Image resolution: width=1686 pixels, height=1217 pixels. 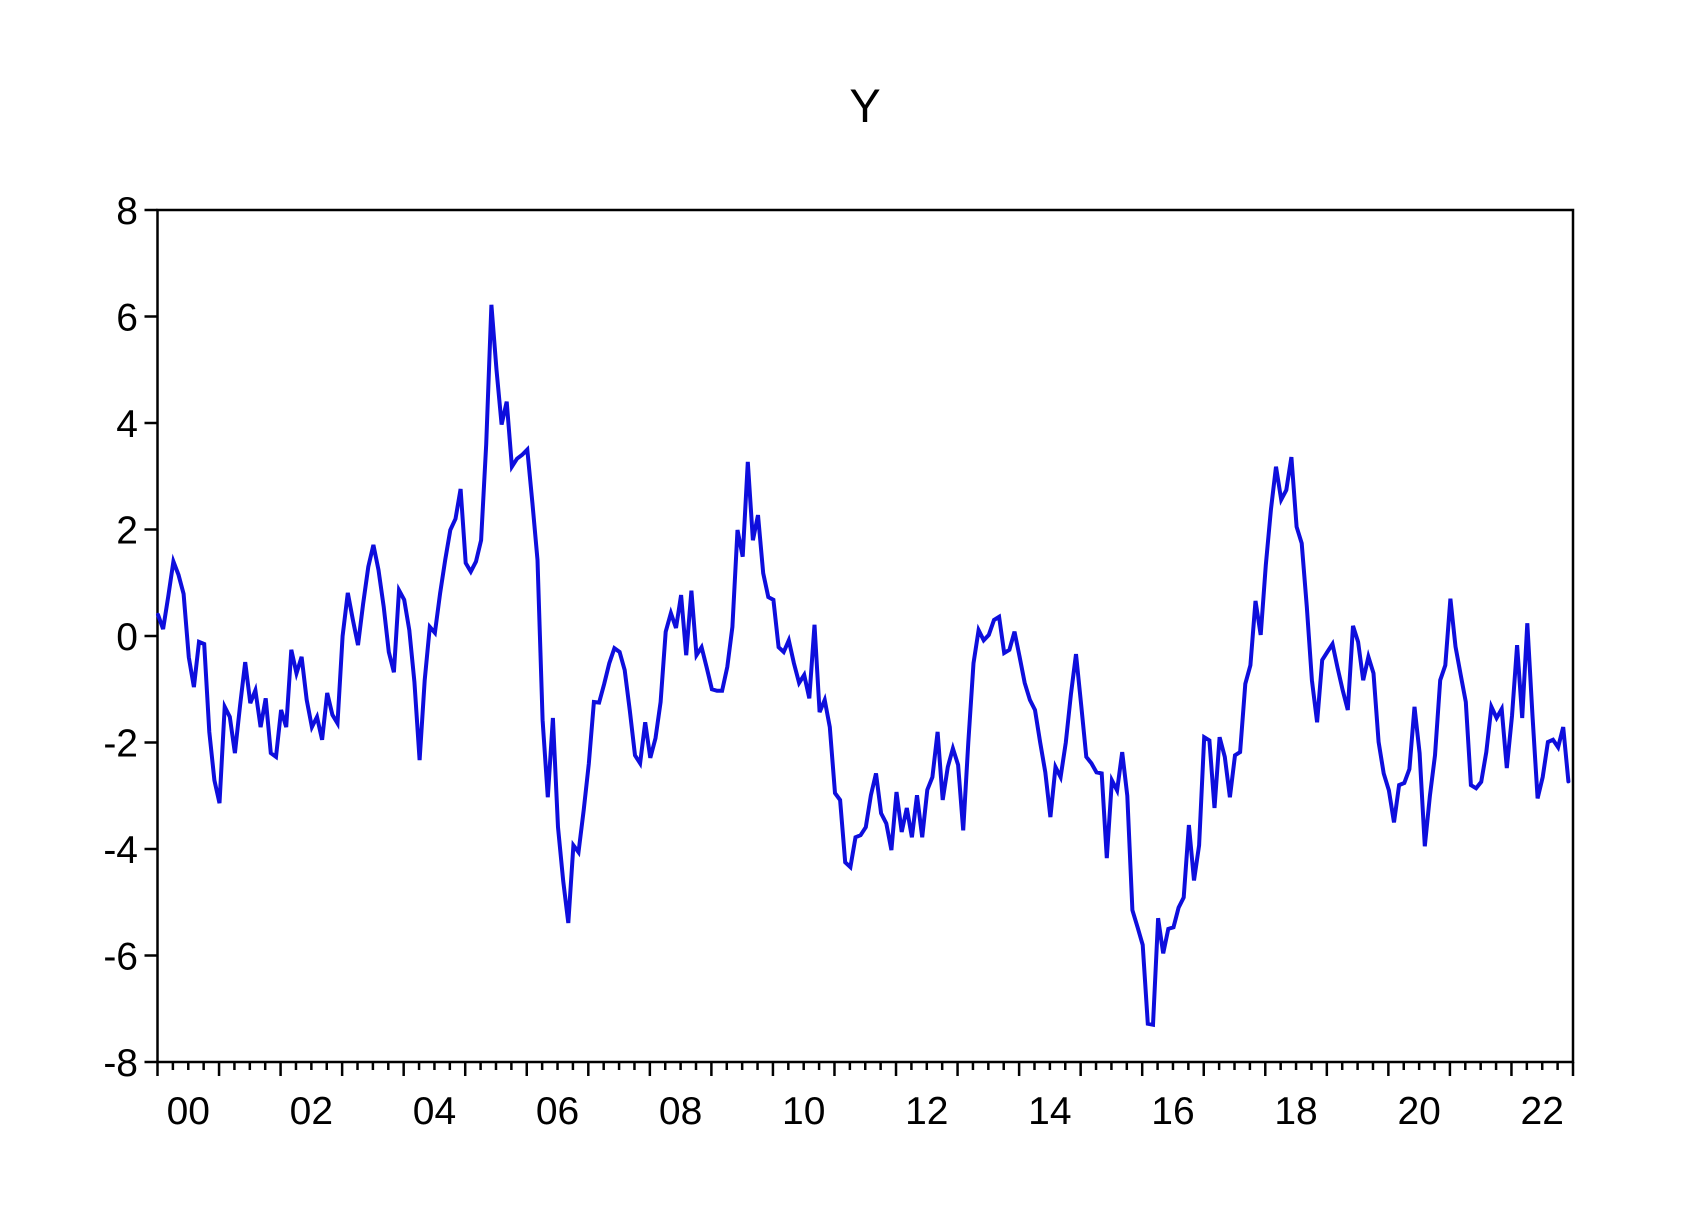 I want to click on x-axis-label: 02, so click(x=311, y=1111).